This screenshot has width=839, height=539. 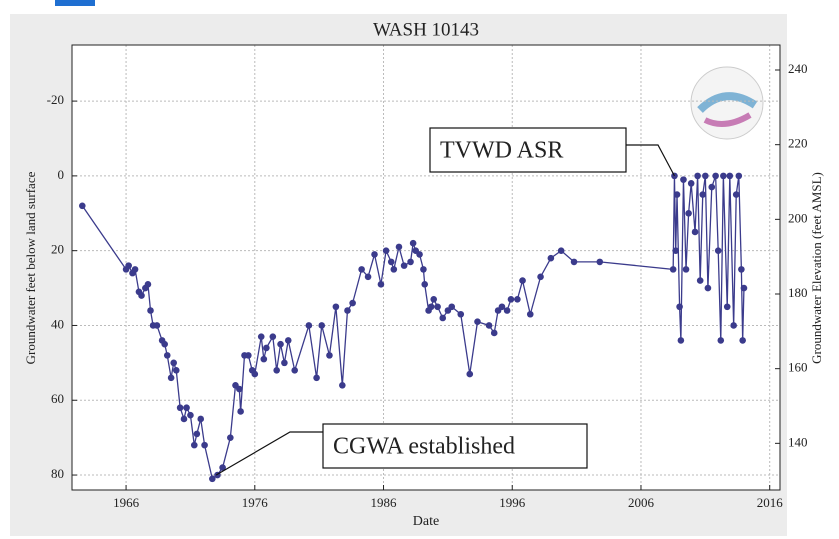 I want to click on y2-axis-label: Groundwater Elevation (feet AMSL), so click(x=816, y=268).